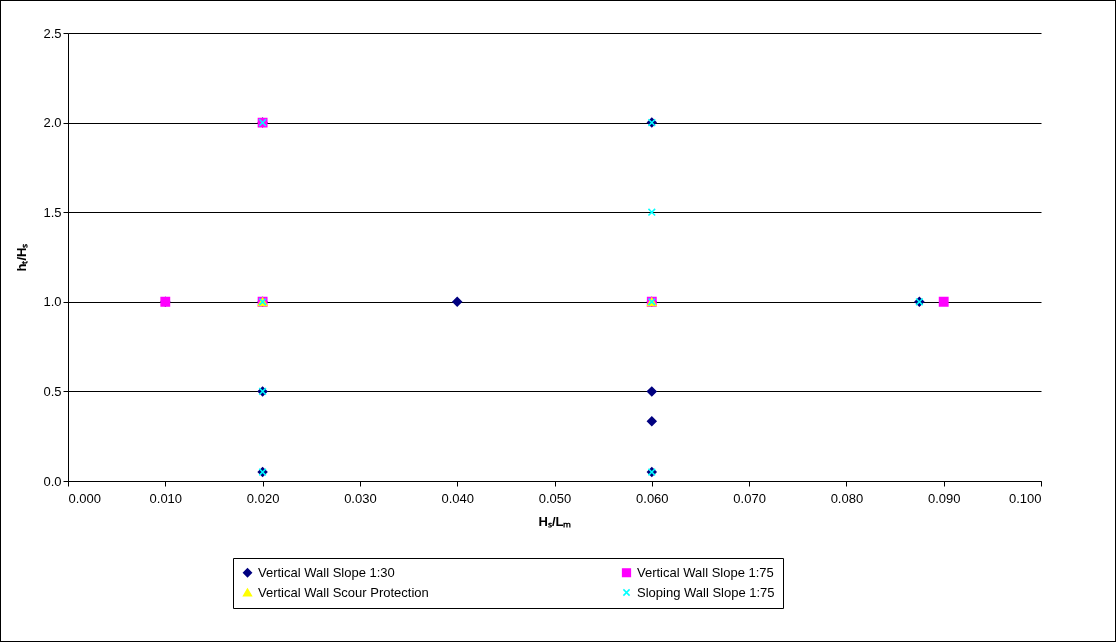  Describe the element at coordinates (326, 572) in the screenshot. I see `legend-label: Vertical Wall Slope 1:30` at that location.